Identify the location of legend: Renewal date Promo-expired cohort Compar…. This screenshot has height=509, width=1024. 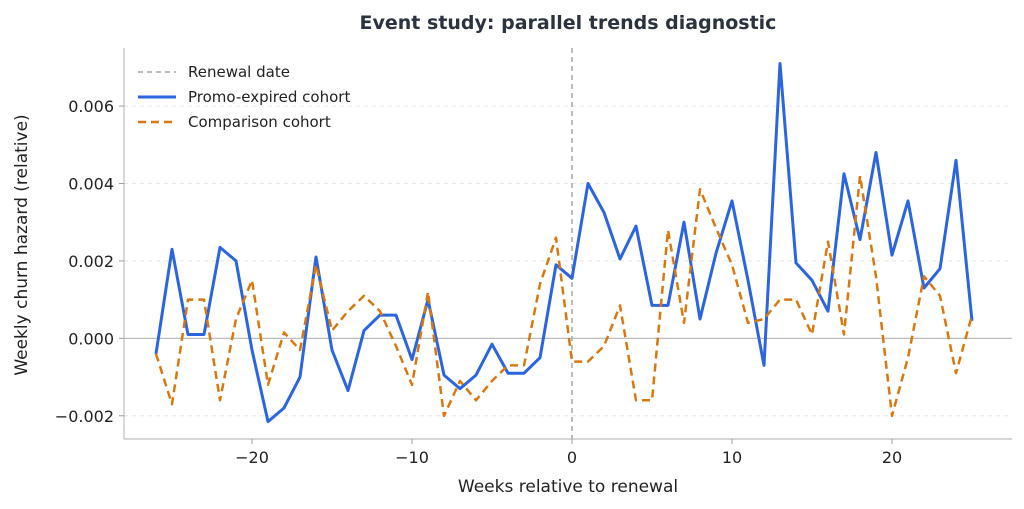
(244, 97).